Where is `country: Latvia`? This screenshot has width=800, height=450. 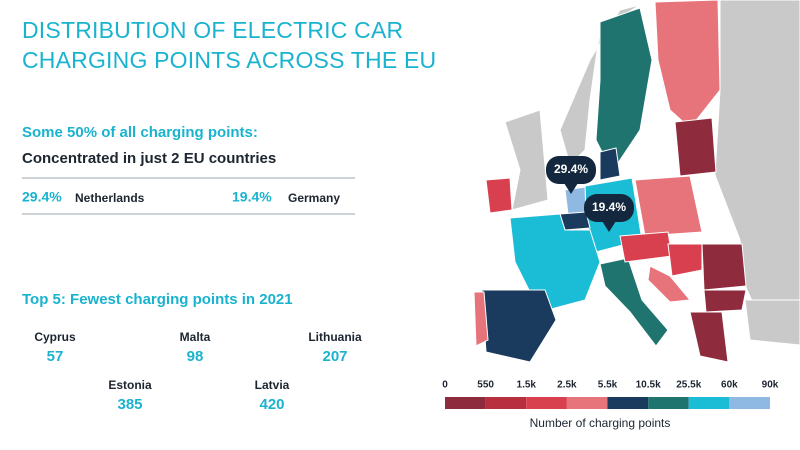
country: Latvia is located at coordinates (272, 385).